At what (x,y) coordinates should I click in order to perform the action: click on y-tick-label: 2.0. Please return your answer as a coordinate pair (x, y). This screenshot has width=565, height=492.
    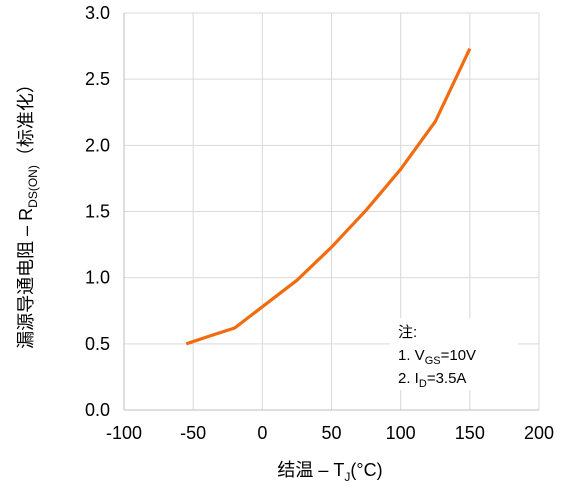
    Looking at the image, I should click on (97, 145).